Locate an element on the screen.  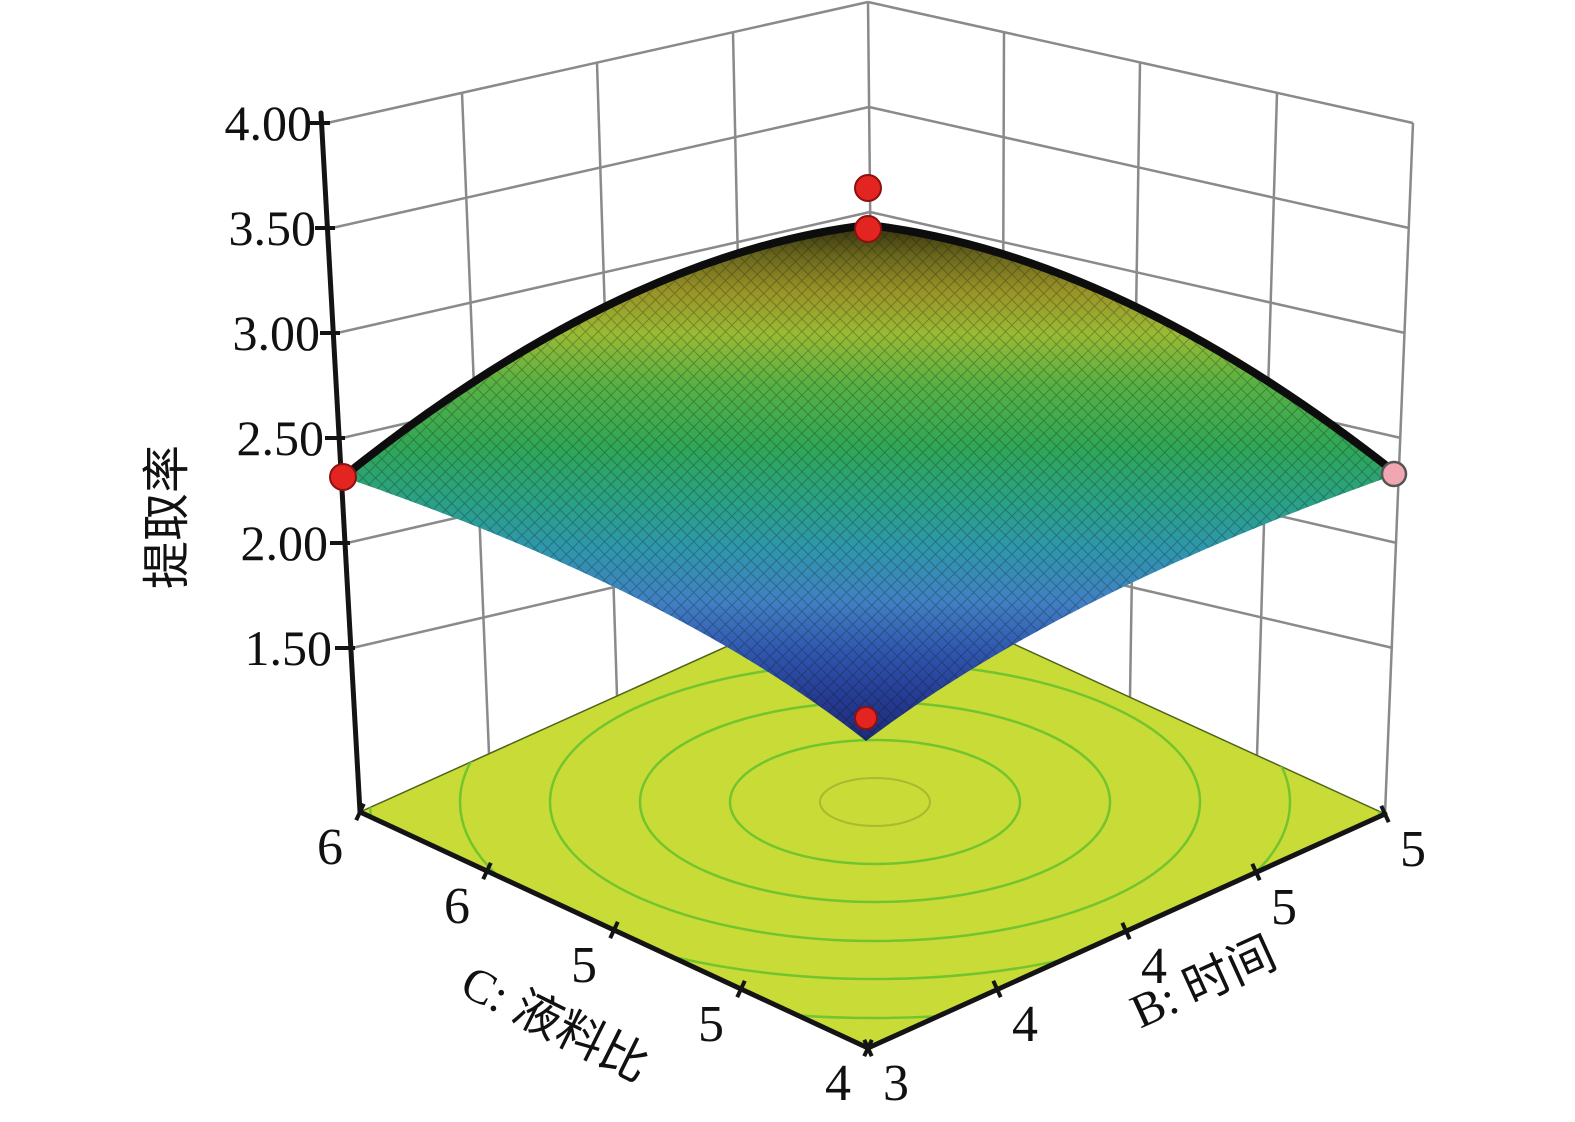
wall-top-left-edge is located at coordinates (597, 62).